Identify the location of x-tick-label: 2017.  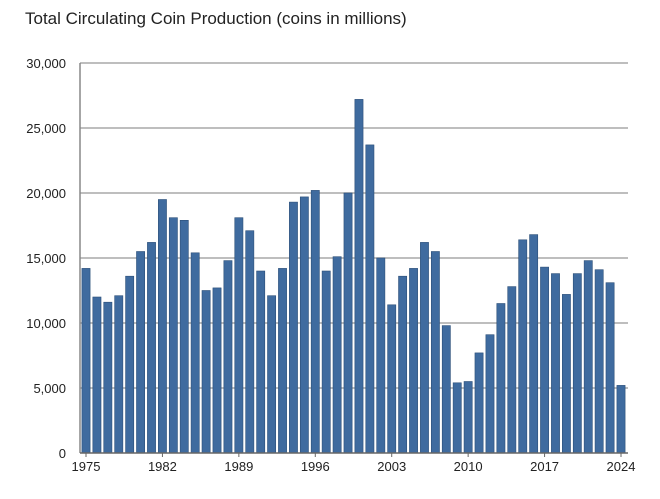
(544, 466).